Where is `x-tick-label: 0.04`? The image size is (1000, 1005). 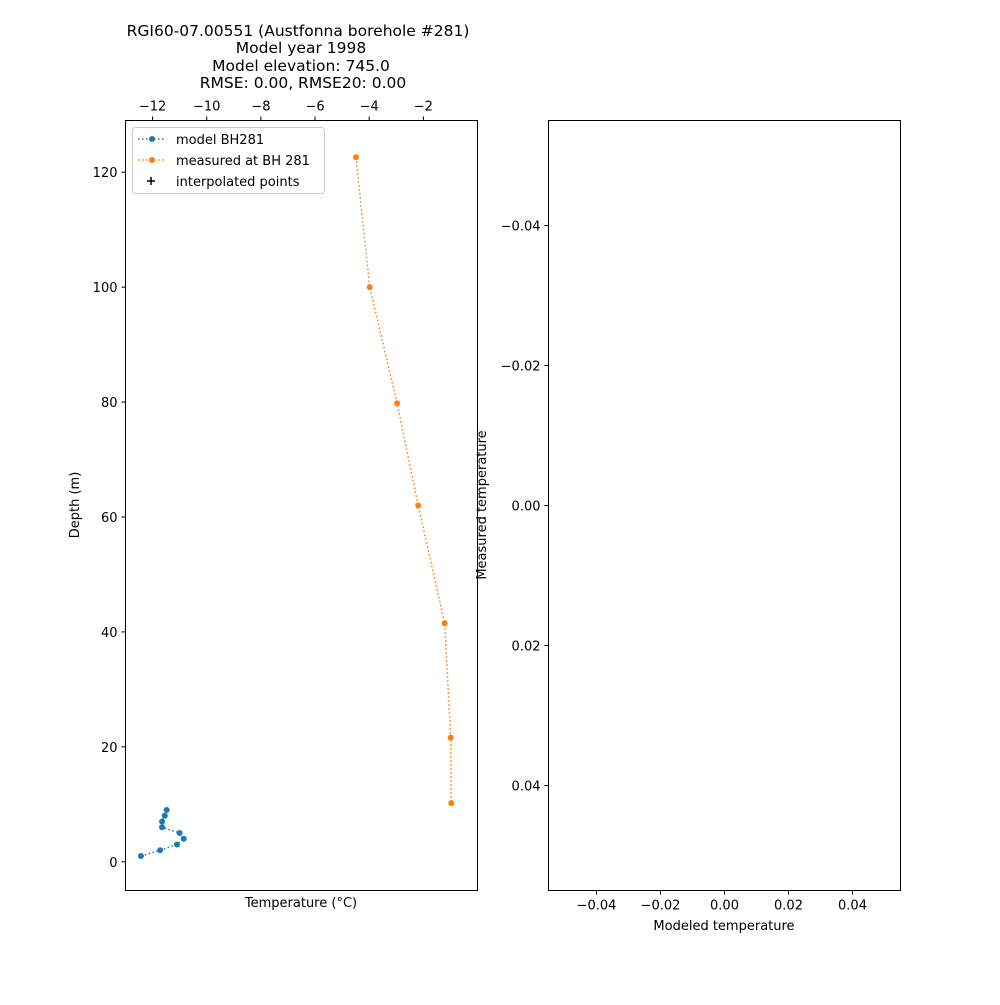 x-tick-label: 0.04 is located at coordinates (852, 906).